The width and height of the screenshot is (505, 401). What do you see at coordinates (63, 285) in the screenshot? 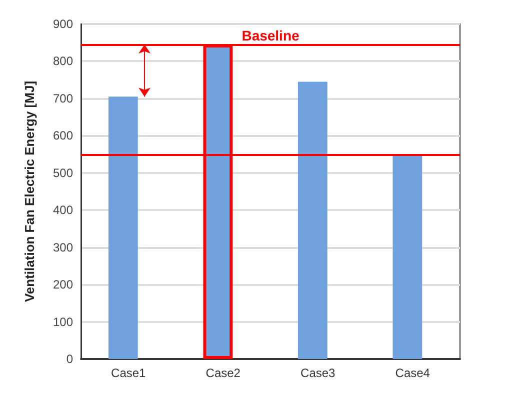
I see `y-tick-label: 200` at bounding box center [63, 285].